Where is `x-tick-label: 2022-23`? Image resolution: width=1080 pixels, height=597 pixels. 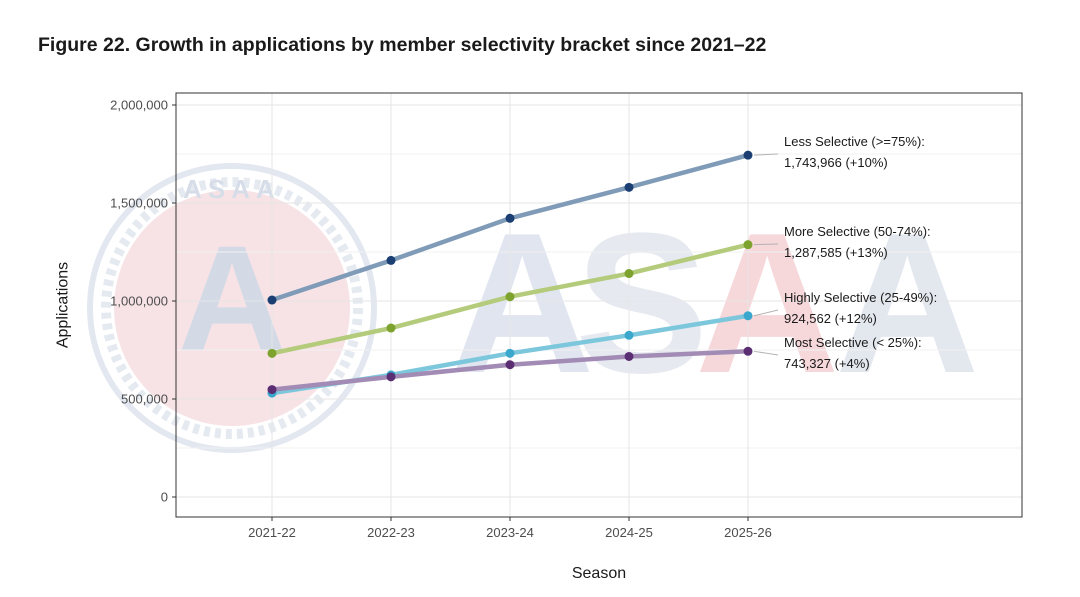
x-tick-label: 2022-23 is located at coordinates (391, 532).